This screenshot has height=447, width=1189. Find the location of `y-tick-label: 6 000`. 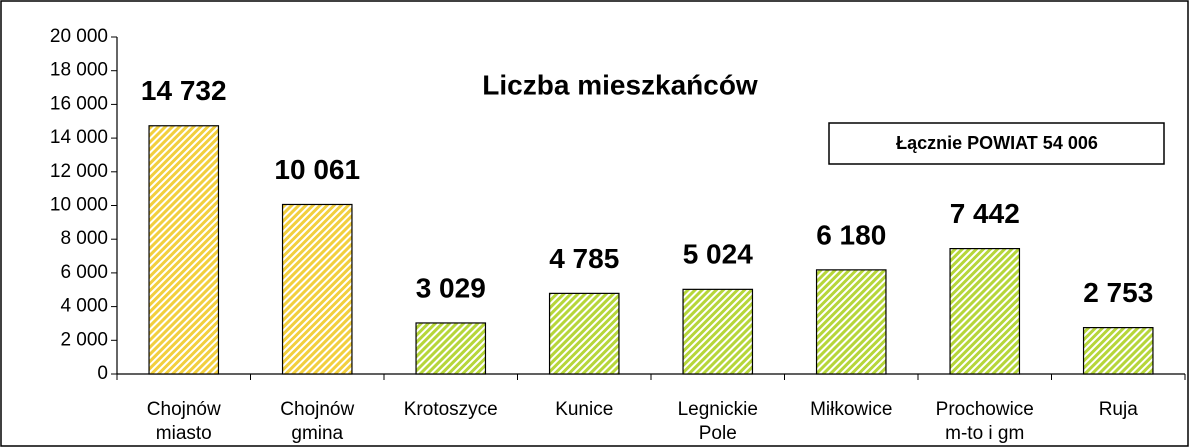

y-tick-label: 6 000 is located at coordinates (84, 272).